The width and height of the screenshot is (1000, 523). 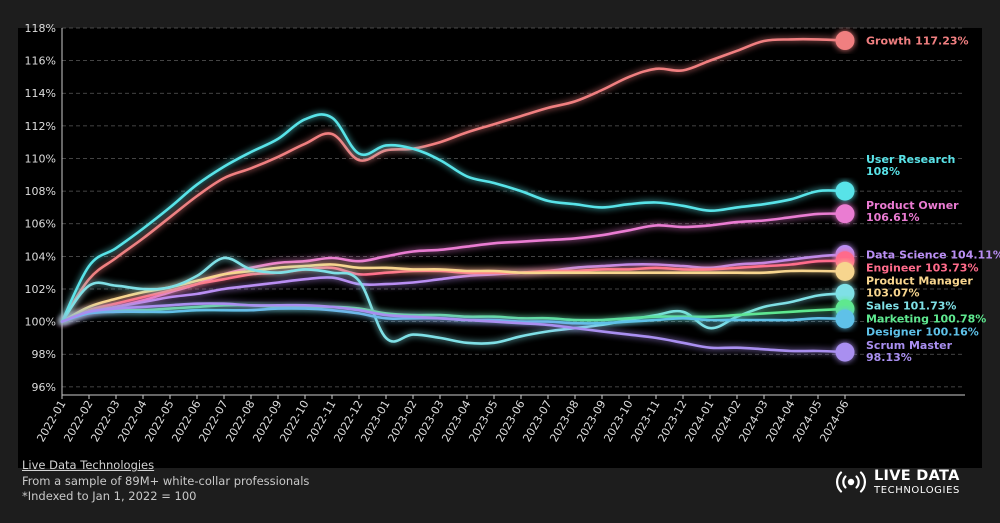 What do you see at coordinates (912, 211) in the screenshot?
I see `end-label: Product Owner 106.61%` at bounding box center [912, 211].